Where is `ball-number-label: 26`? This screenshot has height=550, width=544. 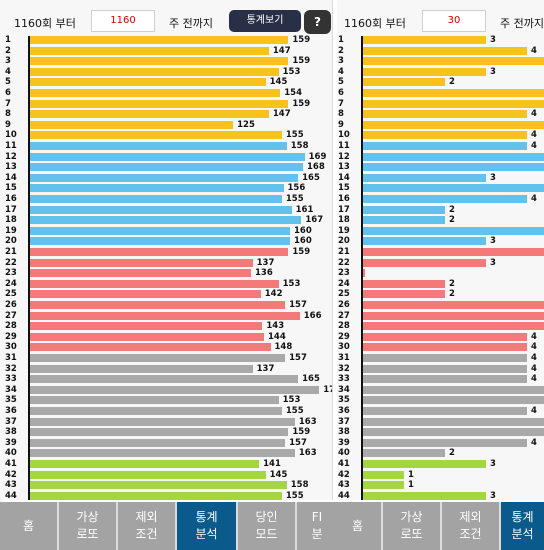
ball-number-label: 26 is located at coordinates (344, 305).